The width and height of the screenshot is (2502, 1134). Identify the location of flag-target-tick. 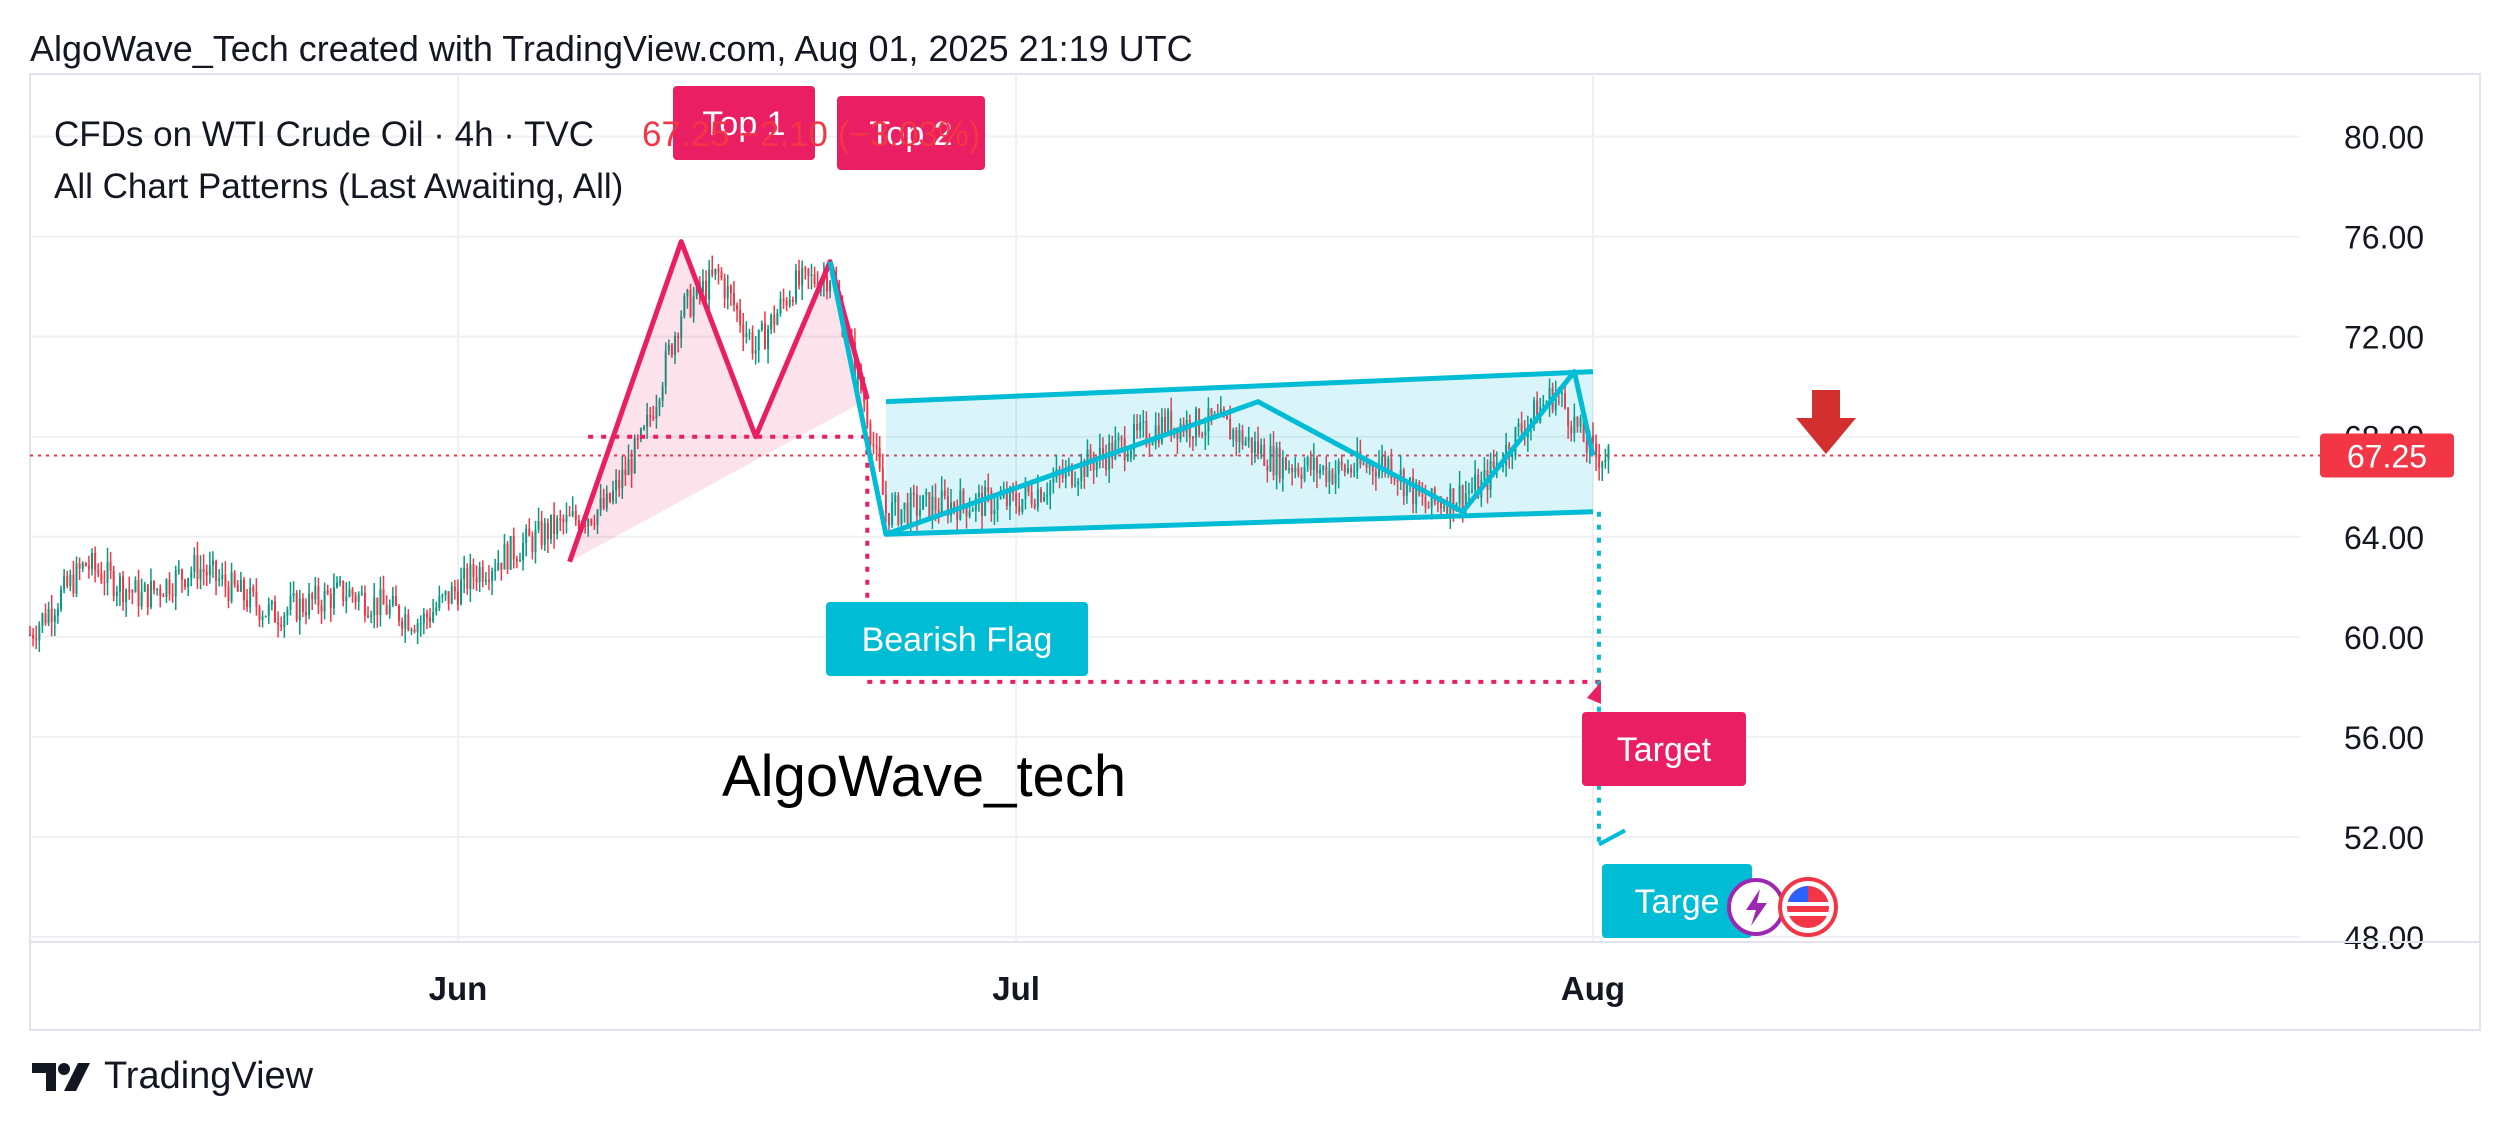
(1612, 837).